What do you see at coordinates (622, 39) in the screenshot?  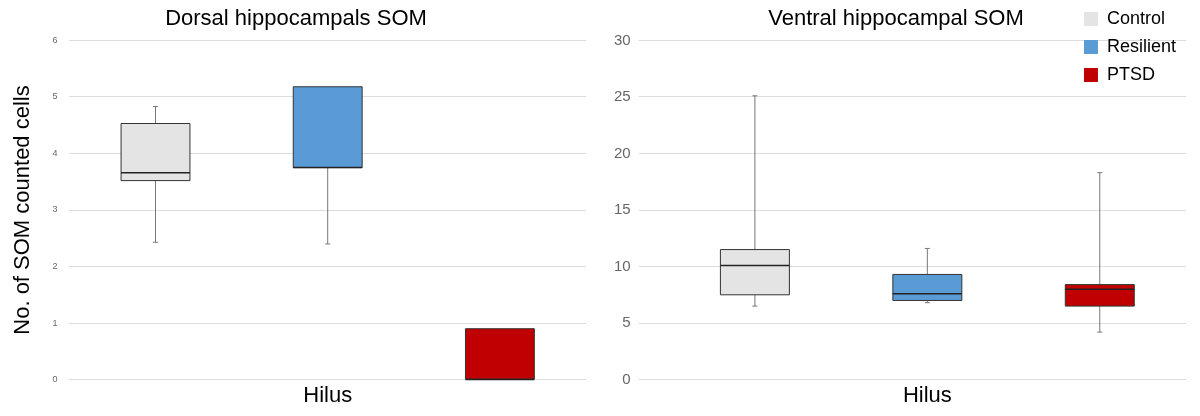 I see `y-tick-label: 30` at bounding box center [622, 39].